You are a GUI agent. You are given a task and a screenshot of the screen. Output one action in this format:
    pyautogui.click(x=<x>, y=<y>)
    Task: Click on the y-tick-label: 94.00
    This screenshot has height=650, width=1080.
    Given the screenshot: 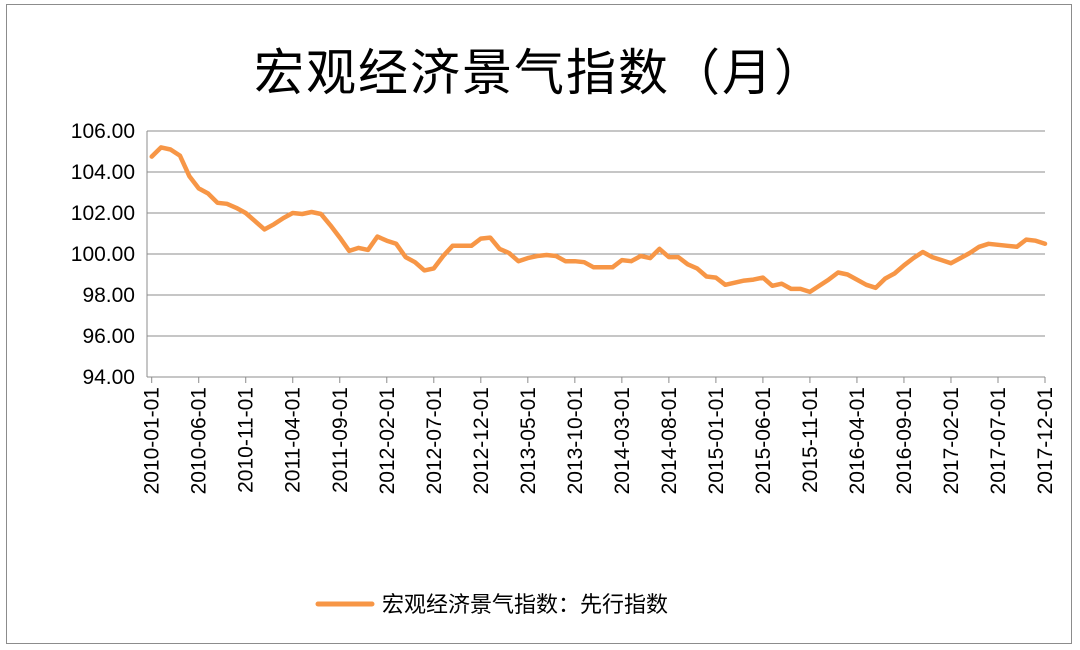 What is the action you would take?
    pyautogui.click(x=108, y=377)
    